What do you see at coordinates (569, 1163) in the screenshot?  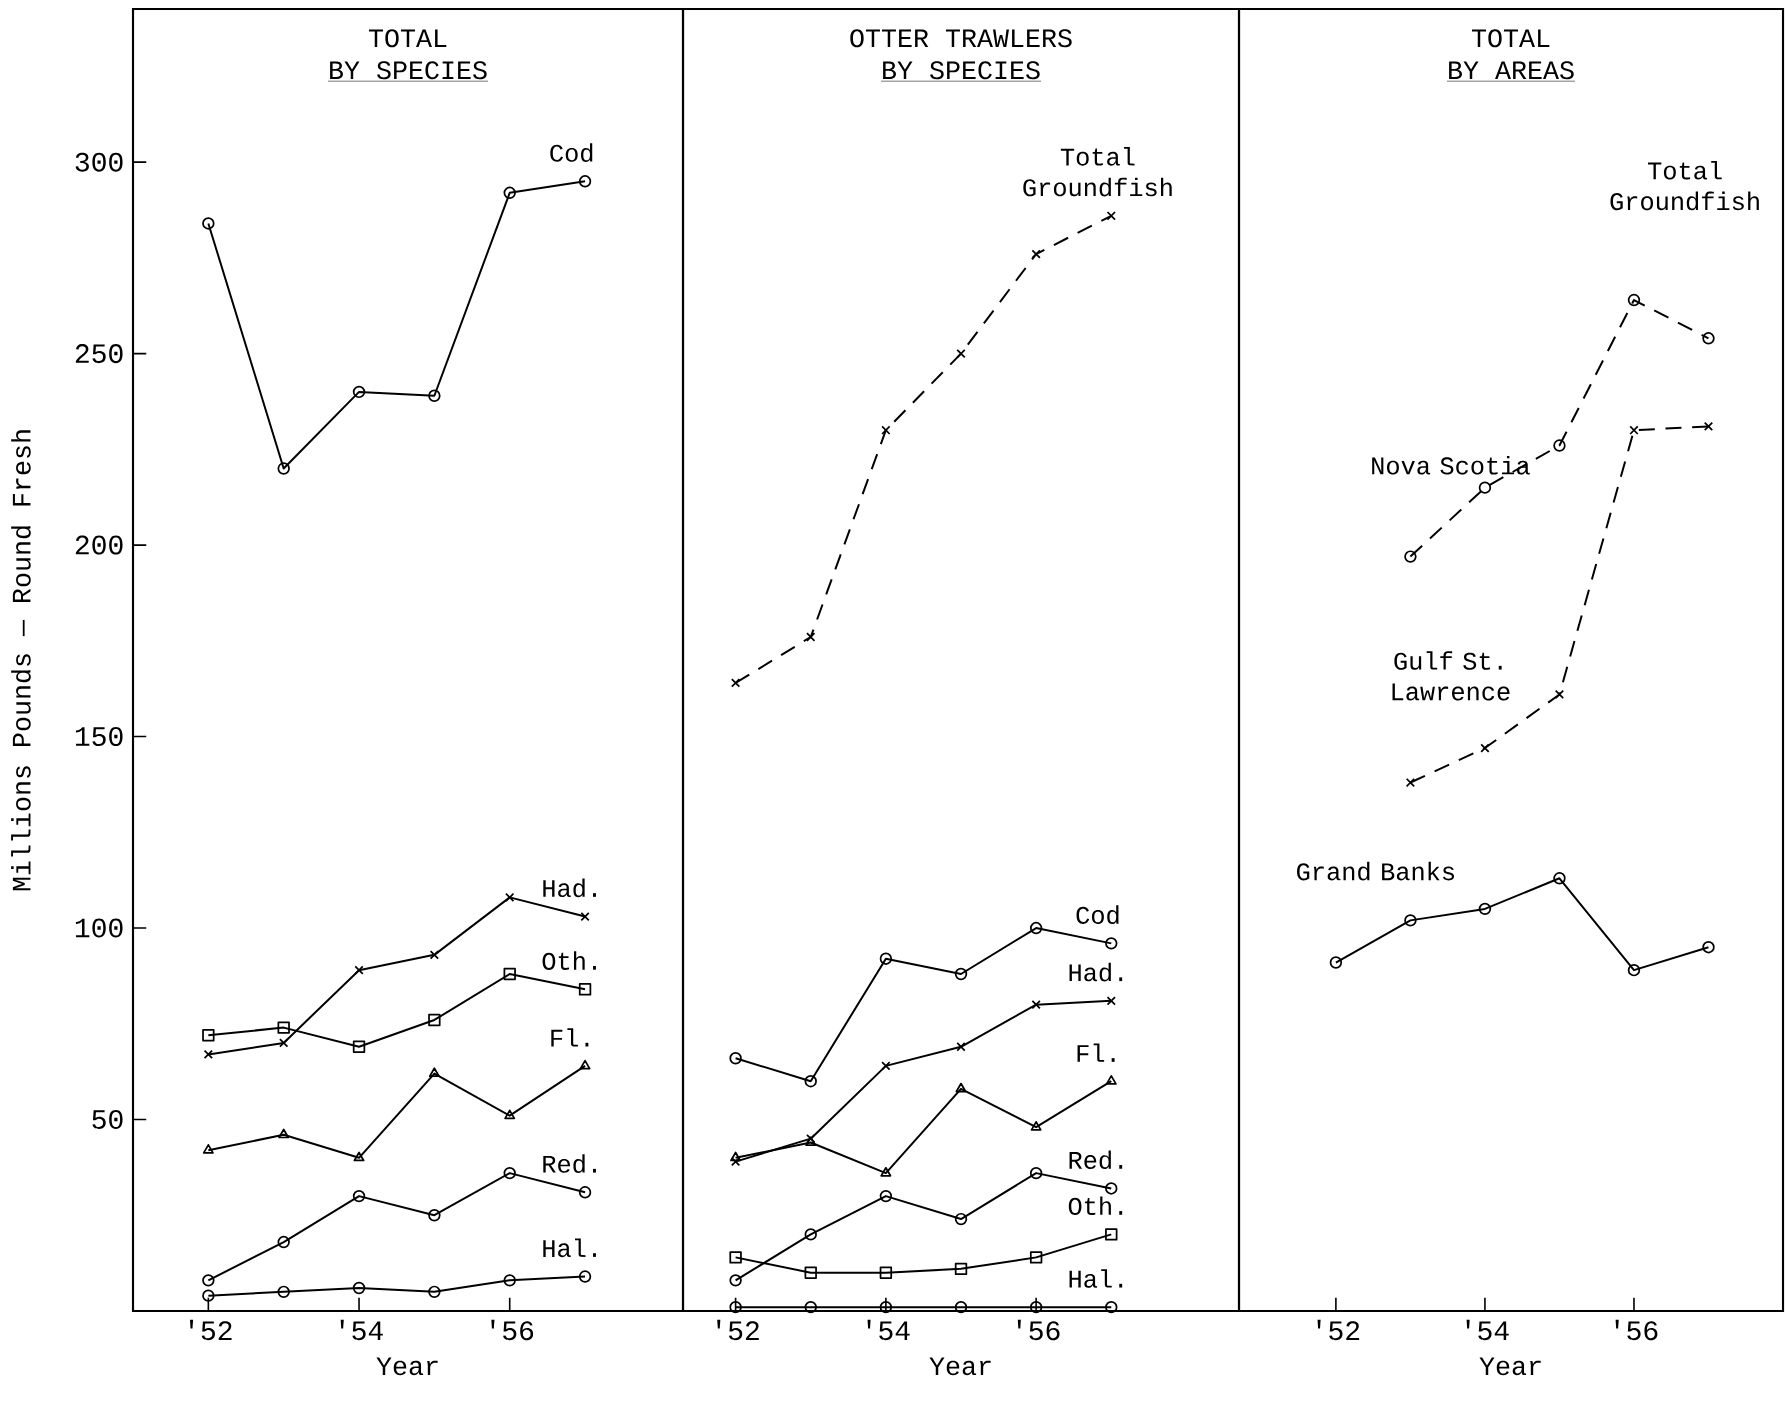 I see `series-label: Red.` at bounding box center [569, 1163].